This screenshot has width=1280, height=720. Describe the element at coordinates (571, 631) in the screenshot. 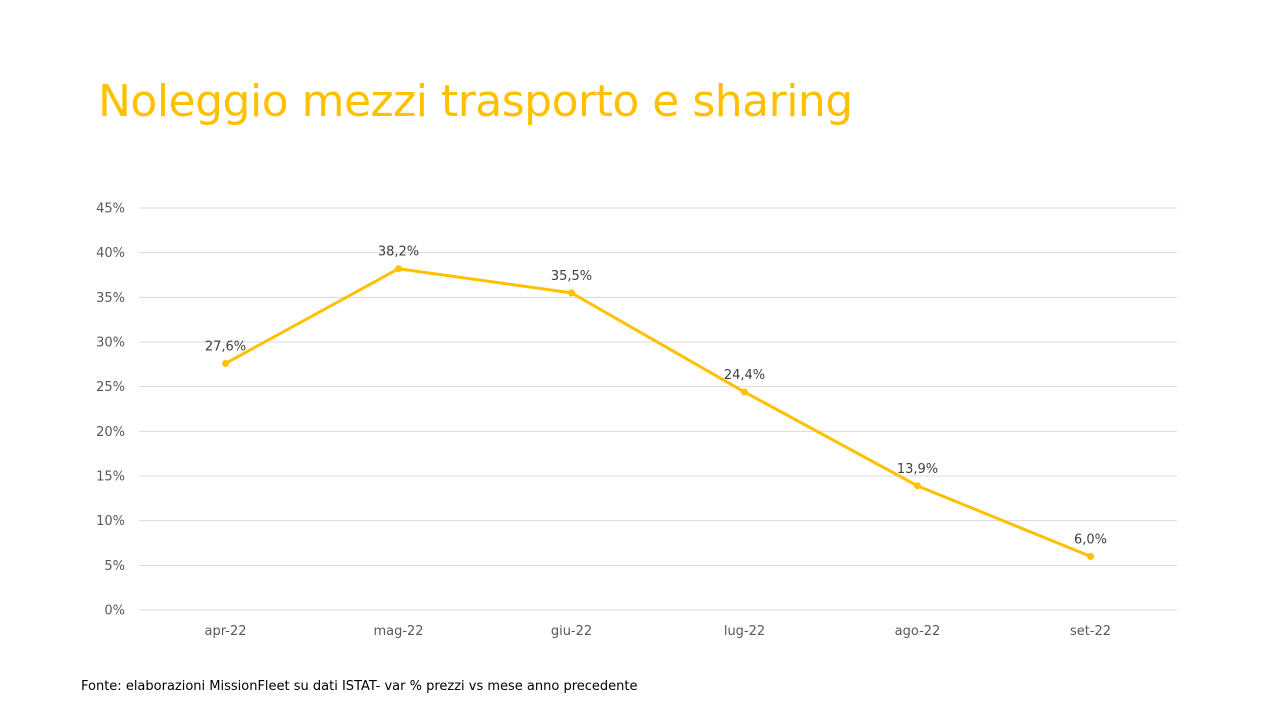

I see `x-tick-label: giu-22` at that location.